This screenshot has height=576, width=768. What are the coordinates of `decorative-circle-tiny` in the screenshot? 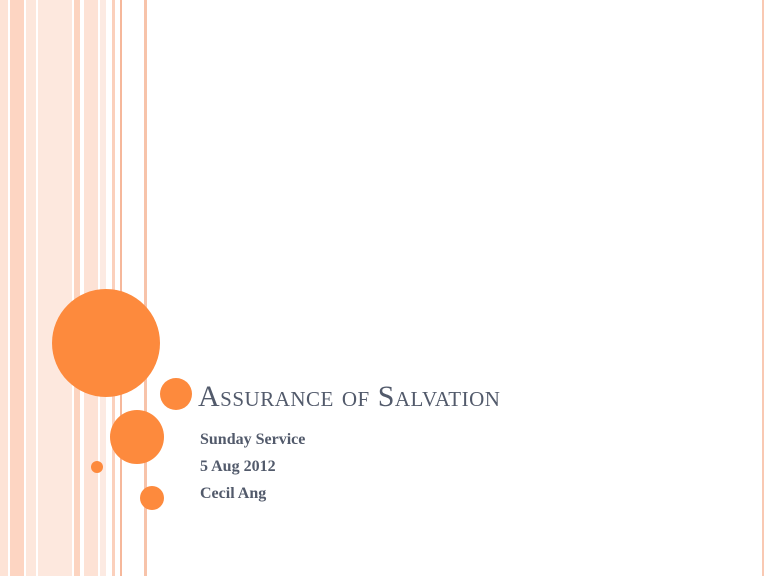 It's located at (97, 467).